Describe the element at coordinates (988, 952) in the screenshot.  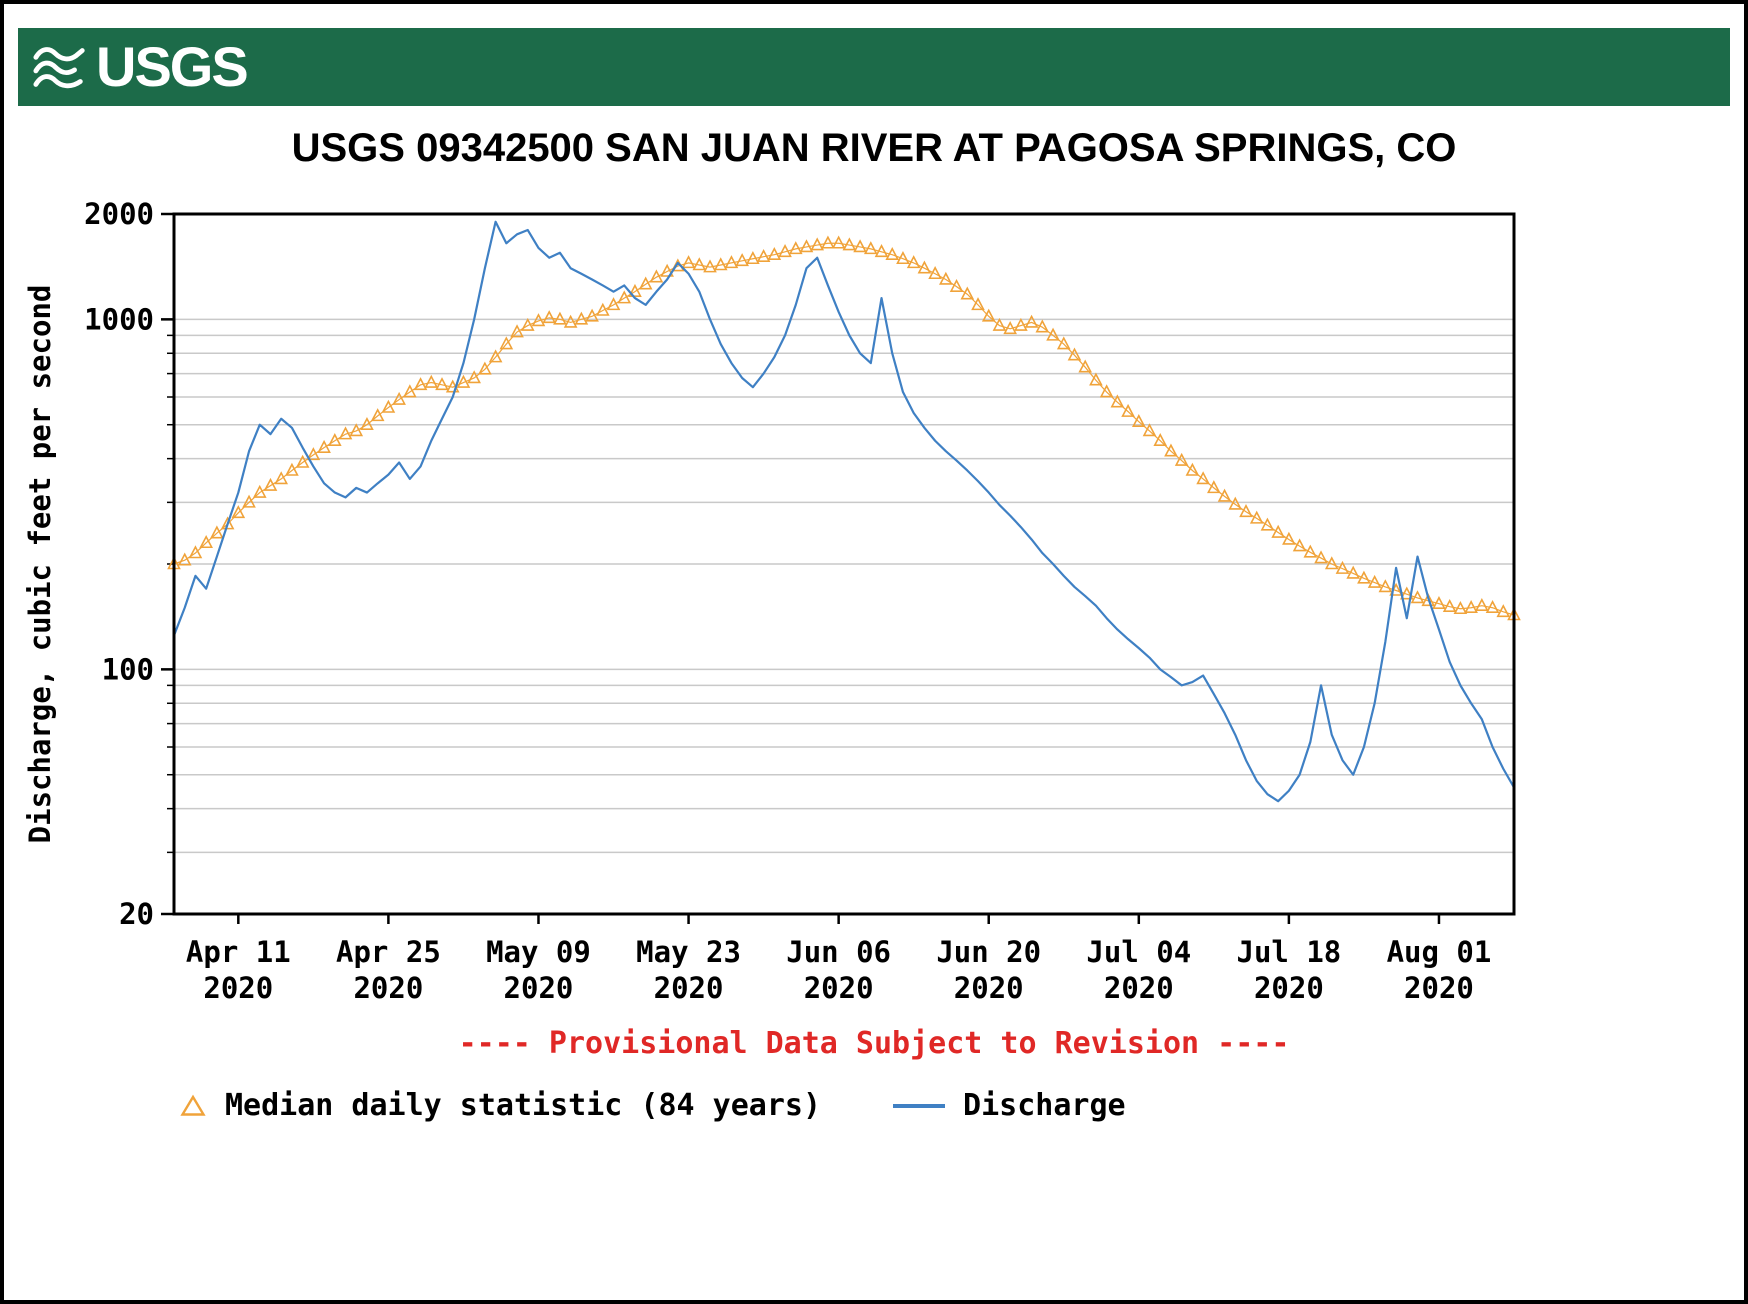
I see `svg-text: Jun 20` at that location.